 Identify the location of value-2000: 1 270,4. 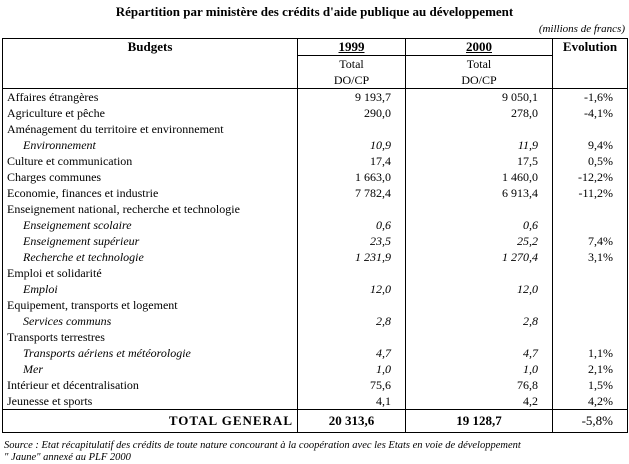
(479, 257).